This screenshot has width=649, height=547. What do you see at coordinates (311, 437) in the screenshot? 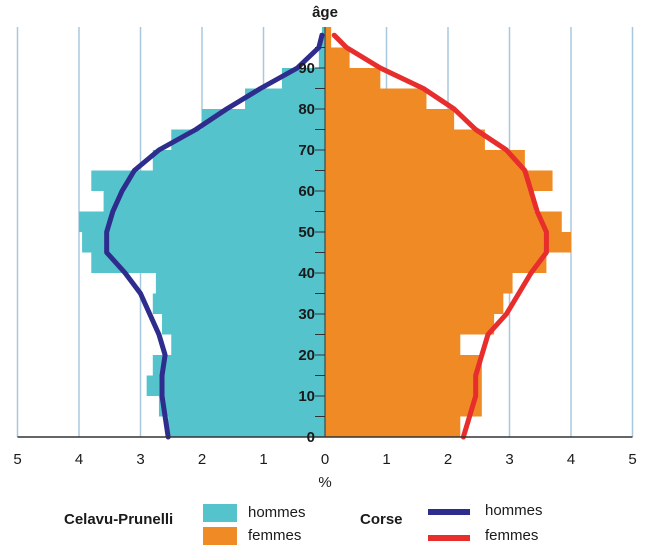
I see `y-tick-label: 0` at bounding box center [311, 437].